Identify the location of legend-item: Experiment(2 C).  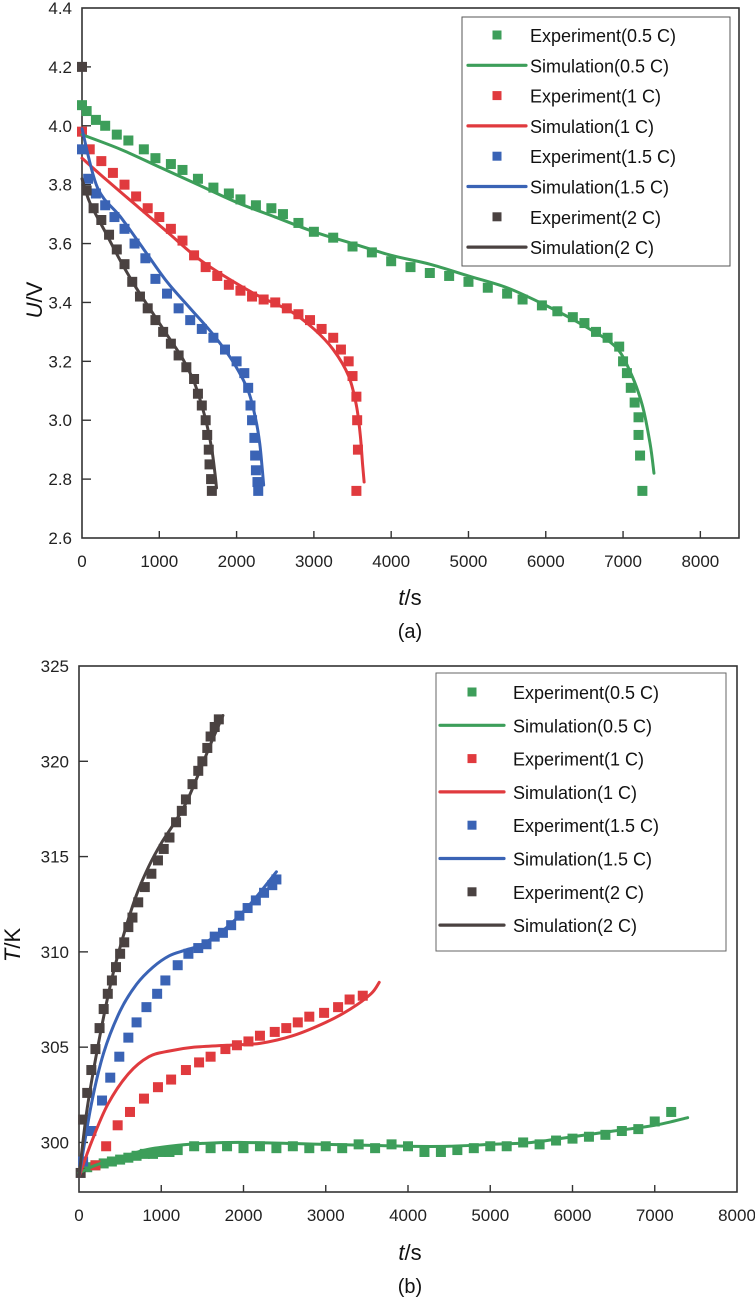
(576, 218).